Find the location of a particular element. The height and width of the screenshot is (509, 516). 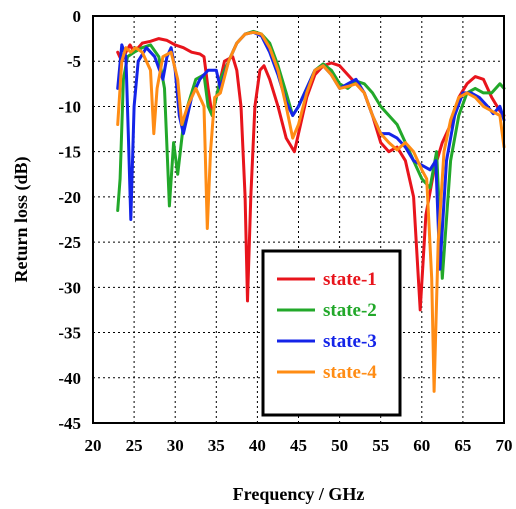

legend-label-state-3: state-3 is located at coordinates (350, 341).